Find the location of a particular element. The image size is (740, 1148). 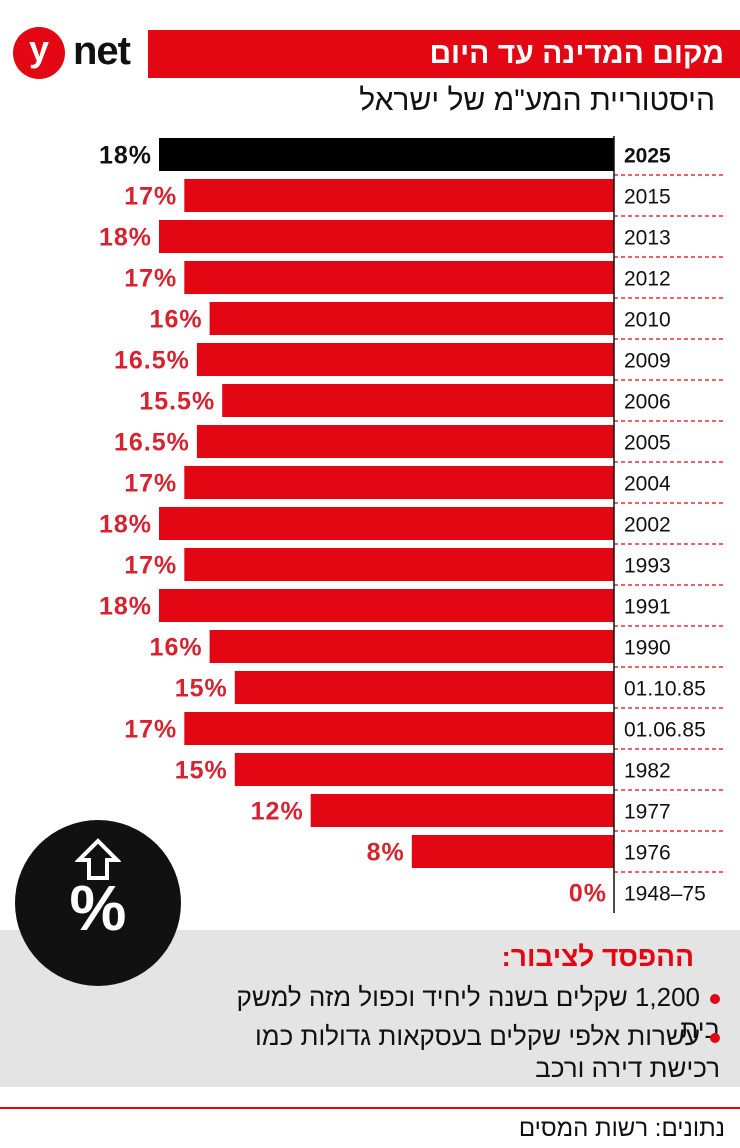

percent-icon: % is located at coordinates (98, 908).